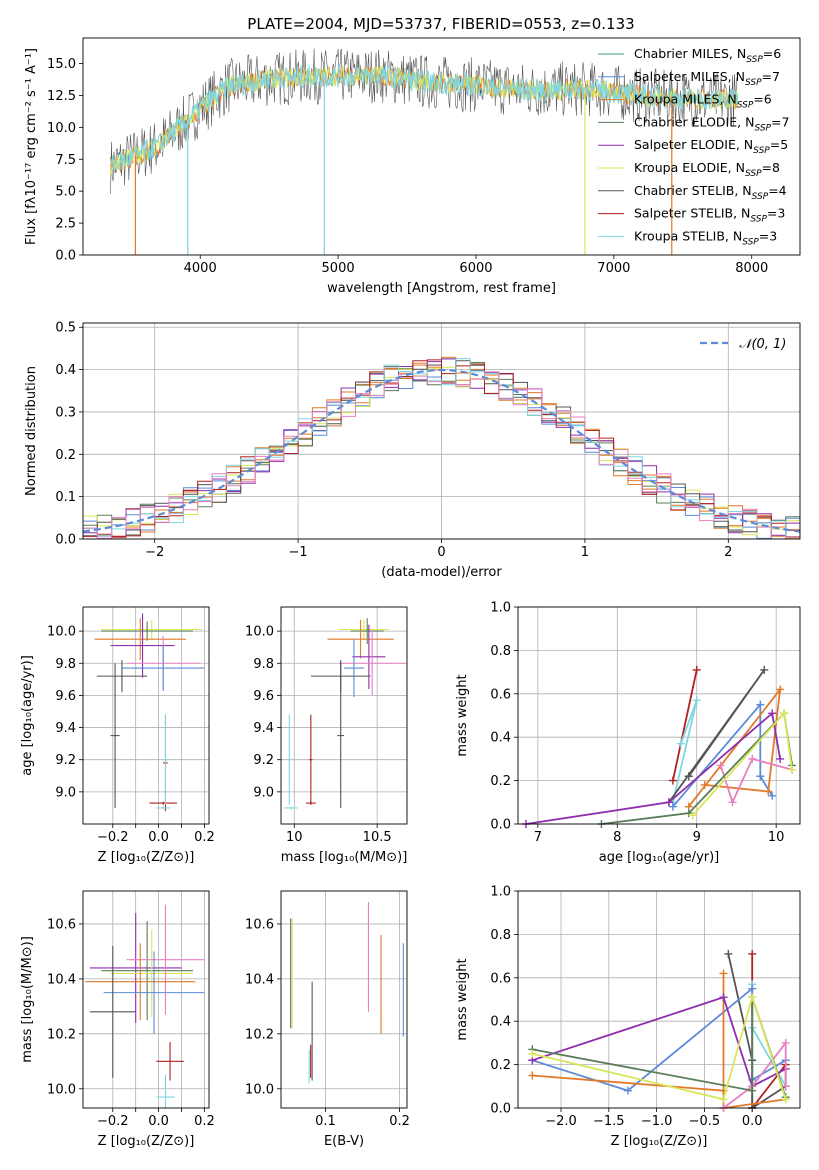 The image size is (819, 1170). Describe the element at coordinates (344, 1141) in the screenshot. I see `x-axis-label: E(B-V)` at that location.